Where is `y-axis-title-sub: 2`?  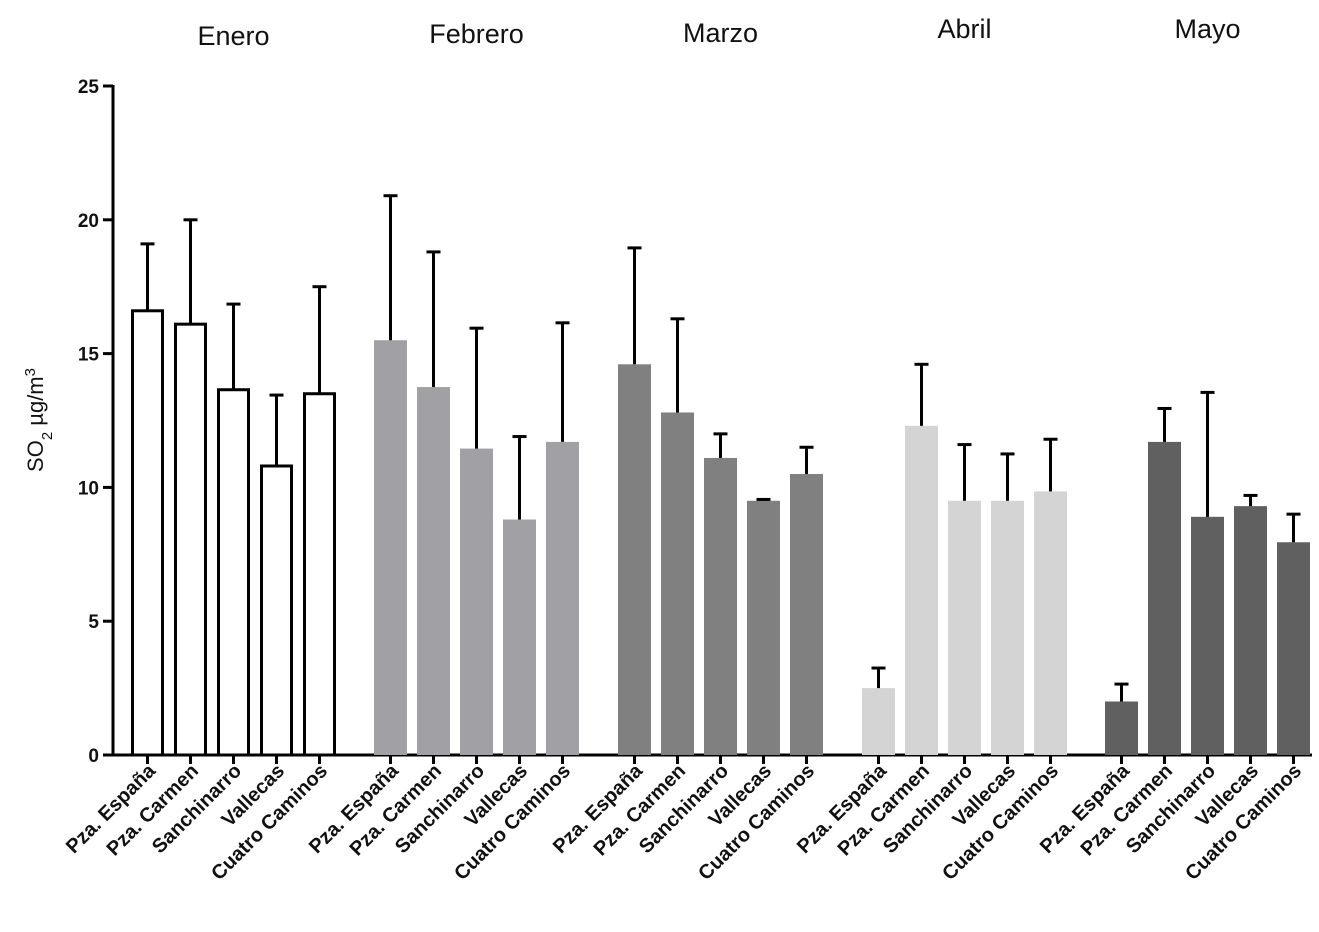 y-axis-title-sub: 2 is located at coordinates (47, 436).